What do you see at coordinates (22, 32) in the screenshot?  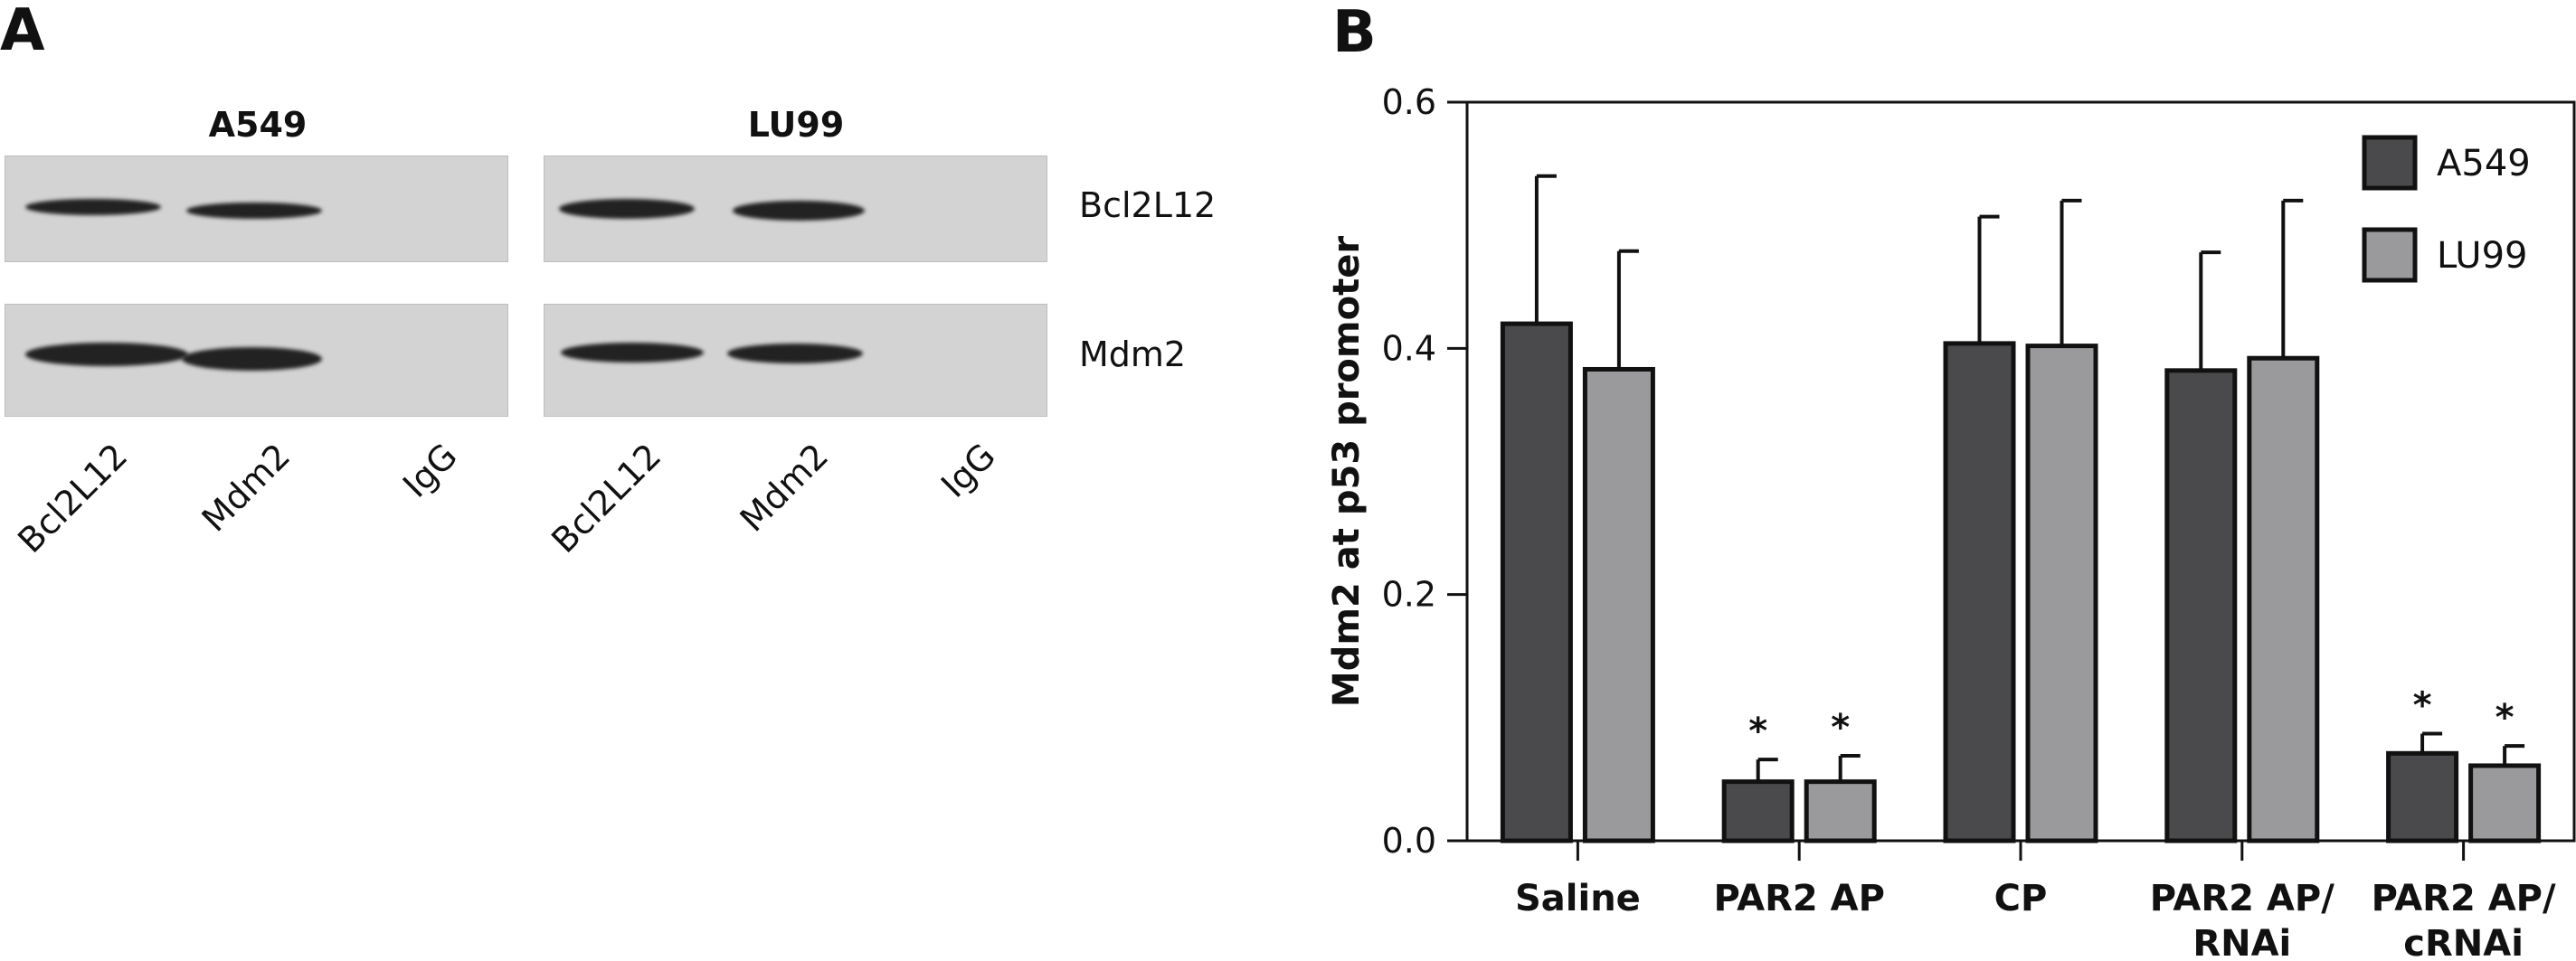 I see `panel-a-letter: A` at bounding box center [22, 32].